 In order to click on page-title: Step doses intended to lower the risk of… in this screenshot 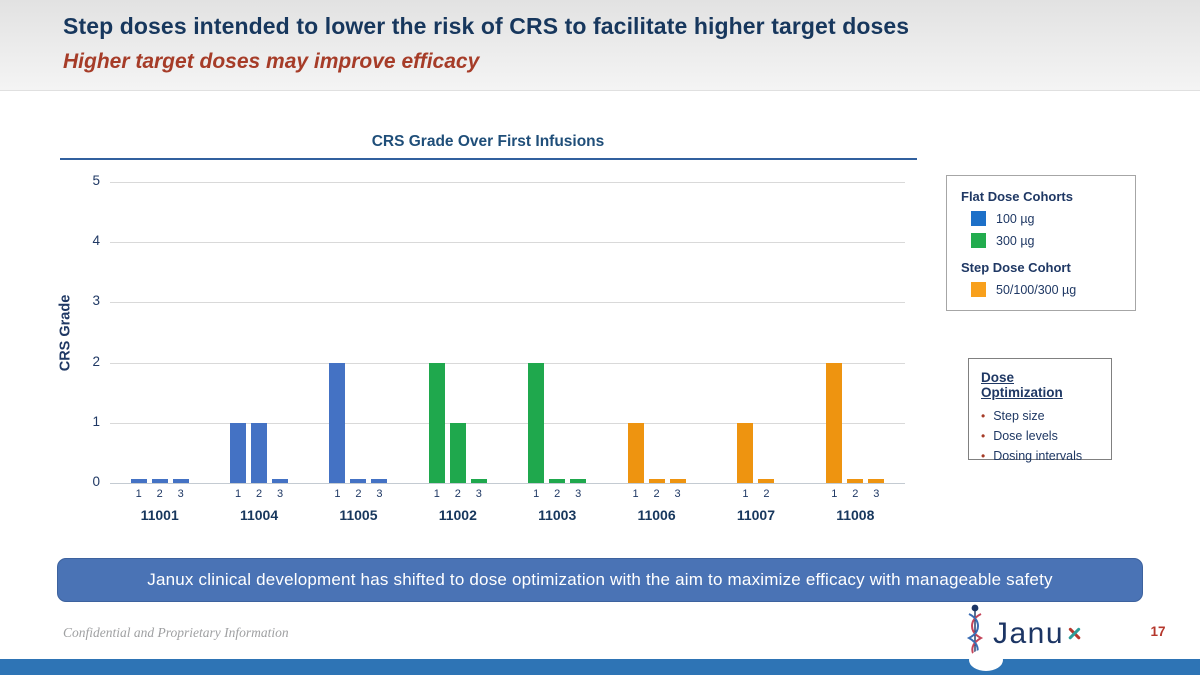, I will do `click(486, 26)`.